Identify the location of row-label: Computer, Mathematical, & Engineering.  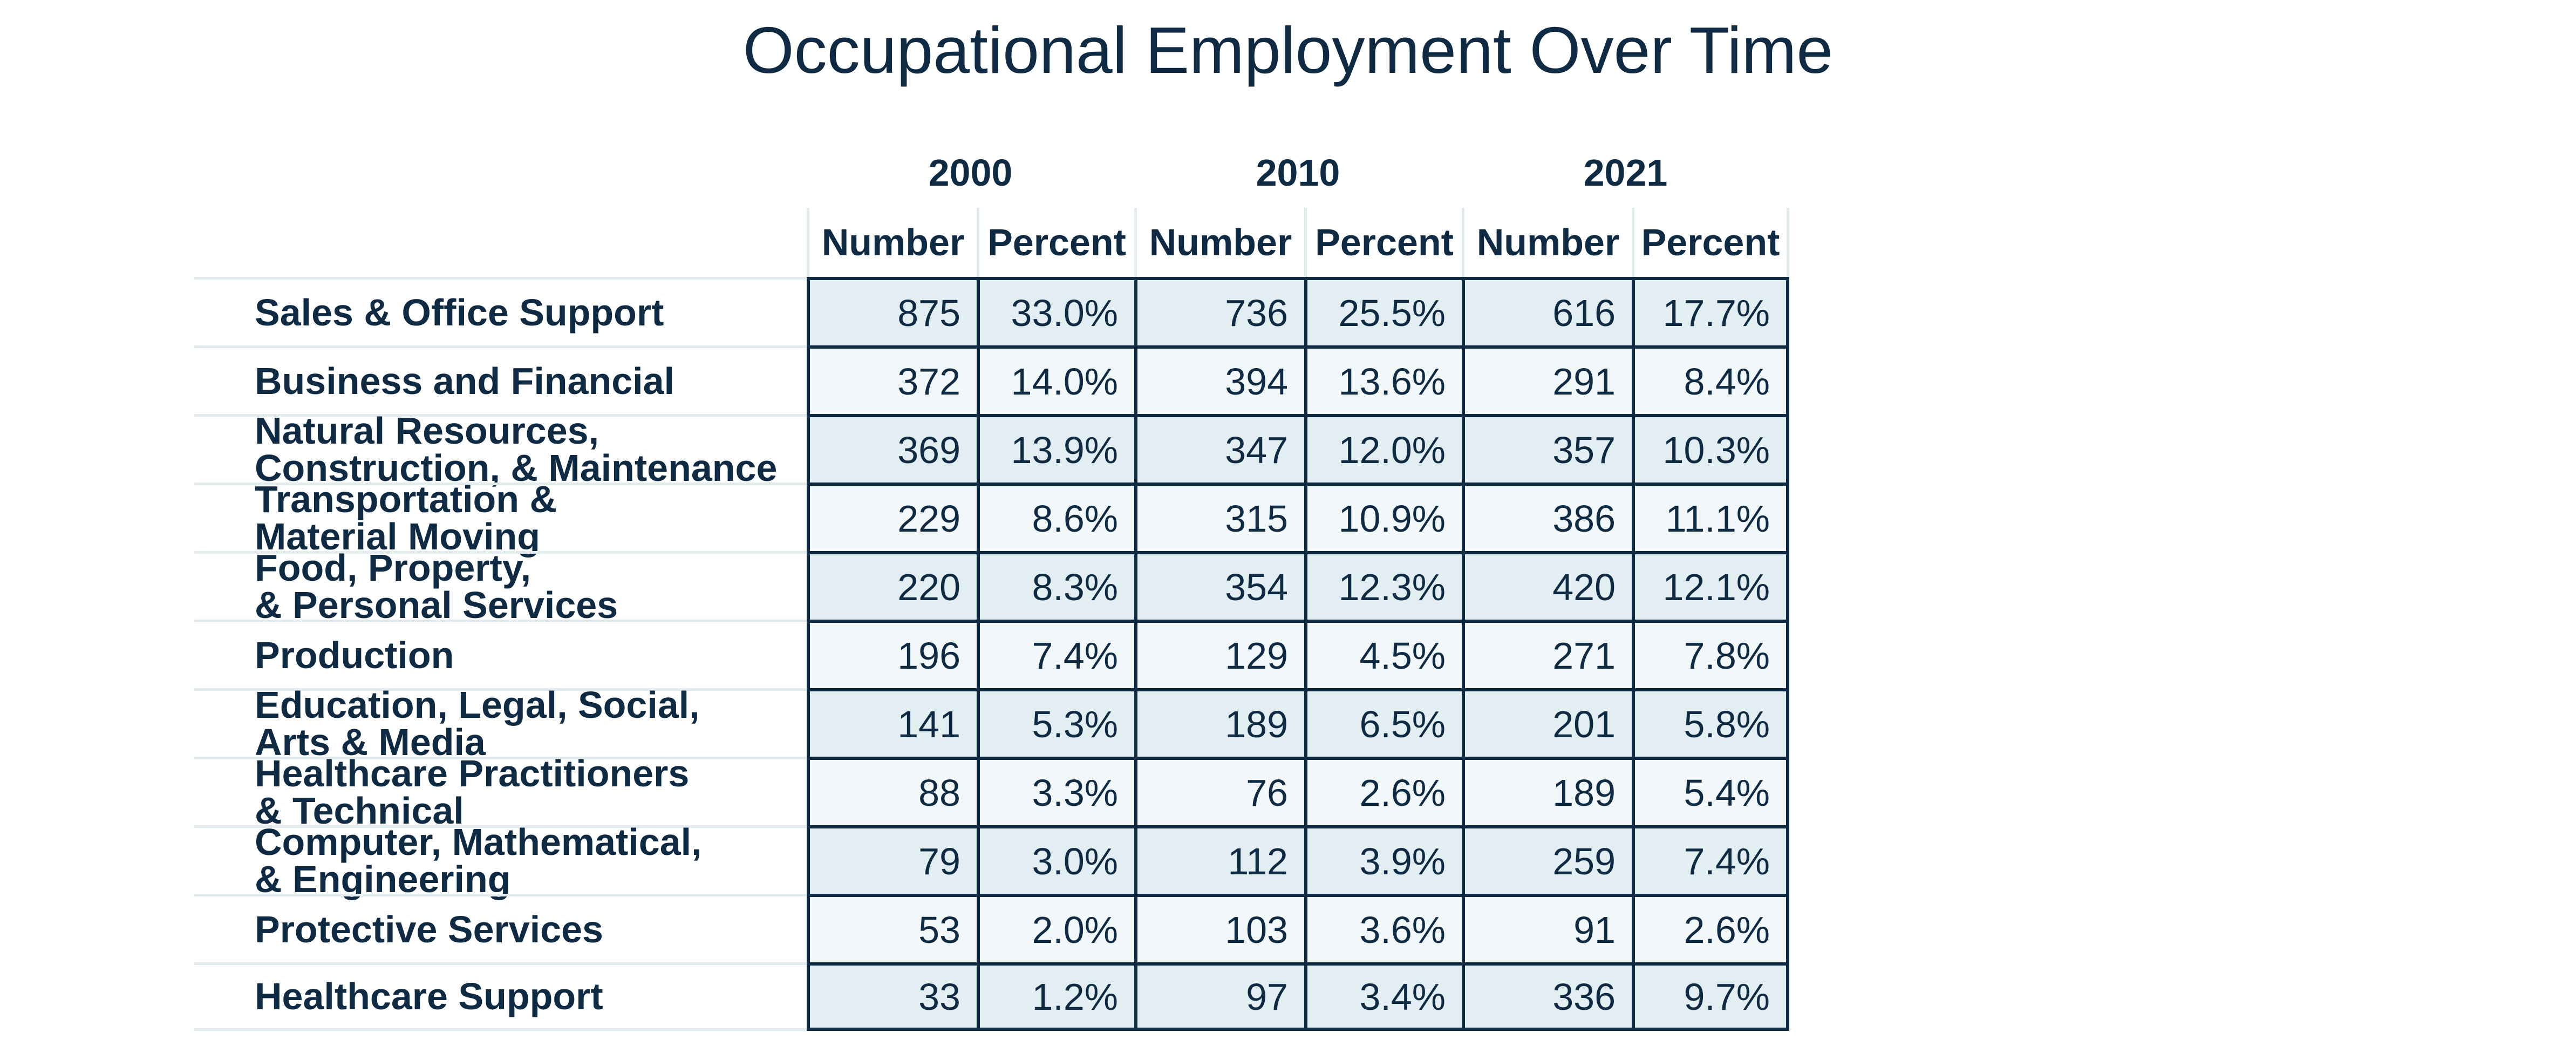
(500, 860).